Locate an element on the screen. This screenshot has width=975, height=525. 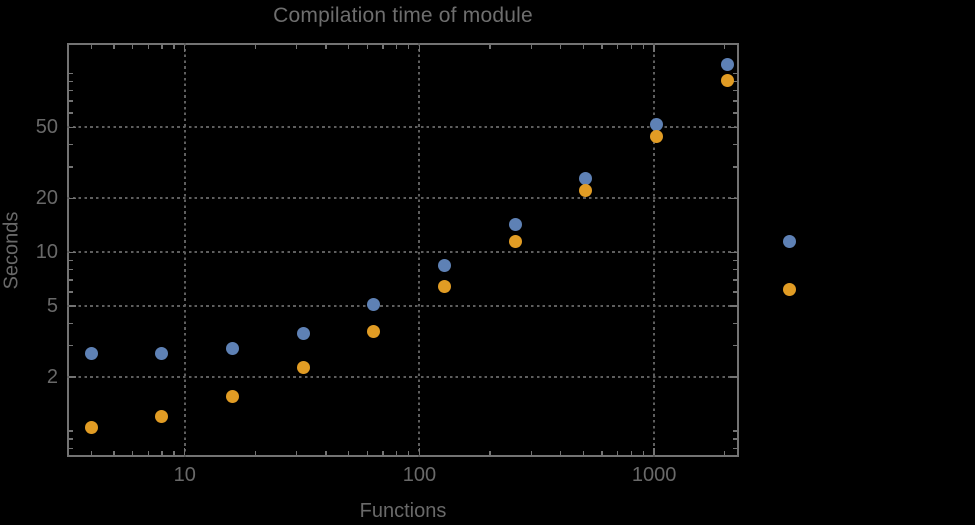
x-axis-label: Functions is located at coordinates (403, 511).